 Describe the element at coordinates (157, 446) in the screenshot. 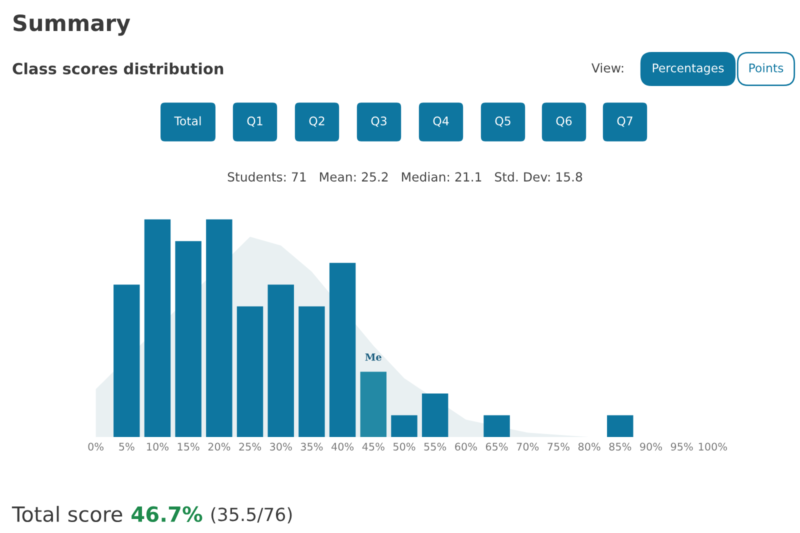

I see `x-tick-label: 10%` at that location.